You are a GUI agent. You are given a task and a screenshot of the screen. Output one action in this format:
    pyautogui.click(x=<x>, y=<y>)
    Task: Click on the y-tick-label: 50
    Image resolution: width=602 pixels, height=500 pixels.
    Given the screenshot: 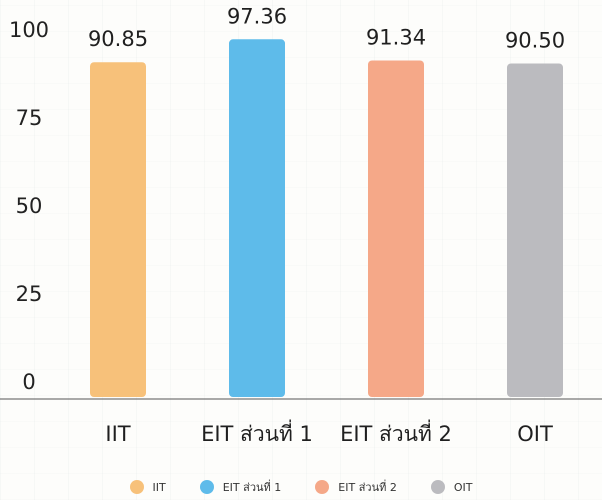 What is the action you would take?
    pyautogui.click(x=29, y=206)
    